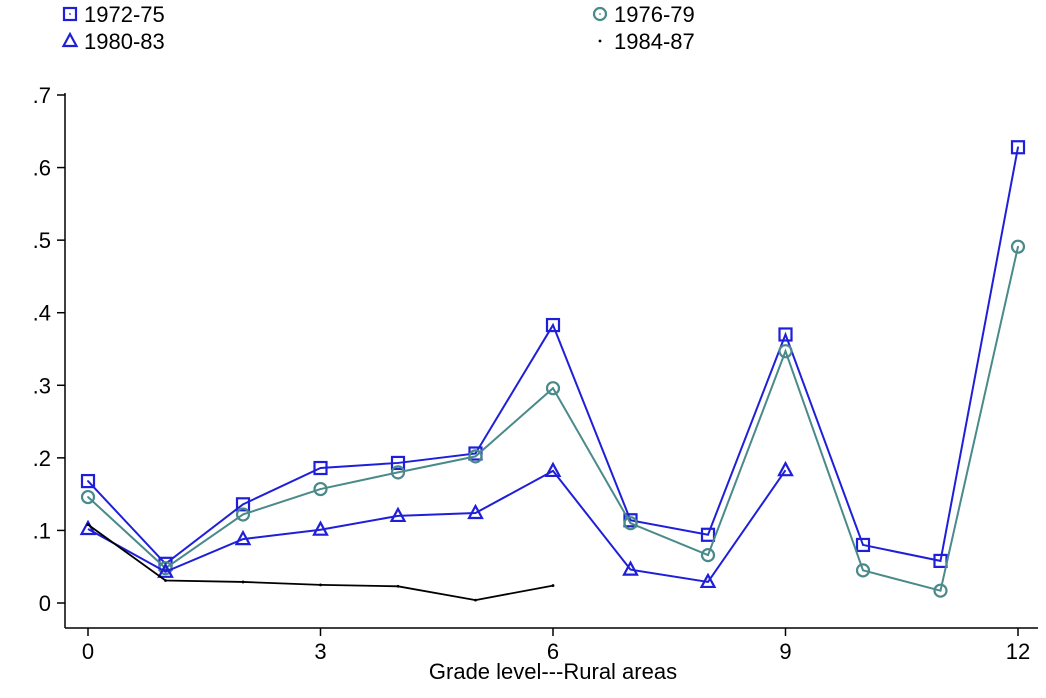  What do you see at coordinates (45, 603) in the screenshot?
I see `y-tick-label: 0` at bounding box center [45, 603].